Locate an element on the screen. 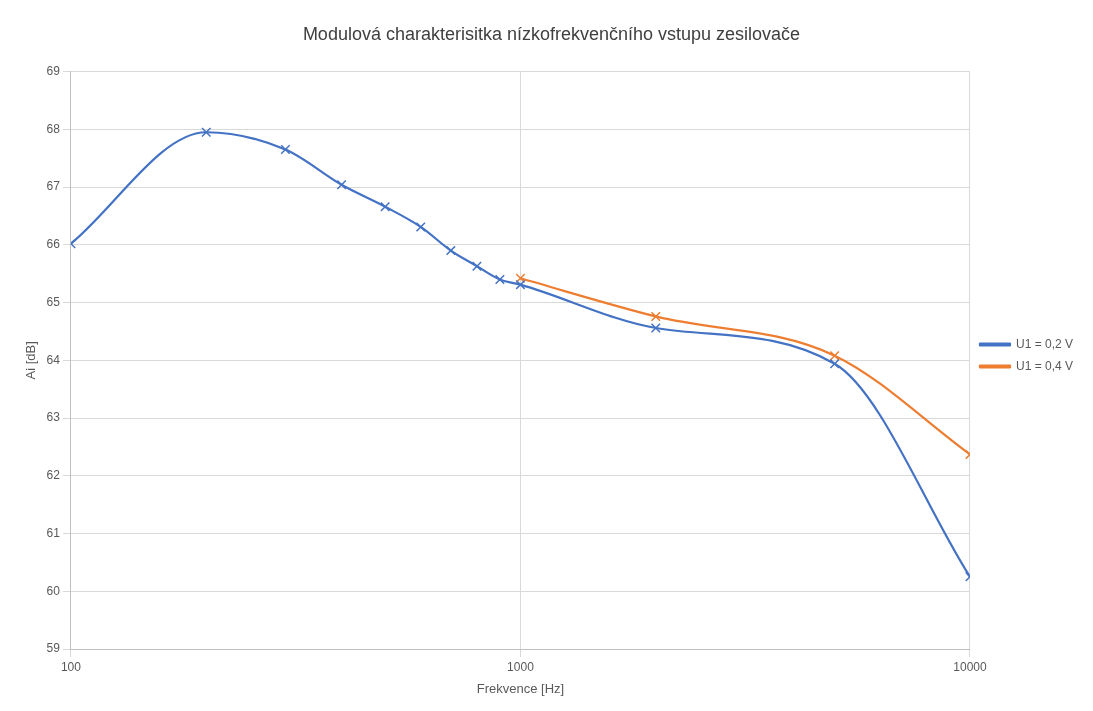 Image resolution: width=1093 pixels, height=711 pixels. y-tick-label: 61 is located at coordinates (53, 532).